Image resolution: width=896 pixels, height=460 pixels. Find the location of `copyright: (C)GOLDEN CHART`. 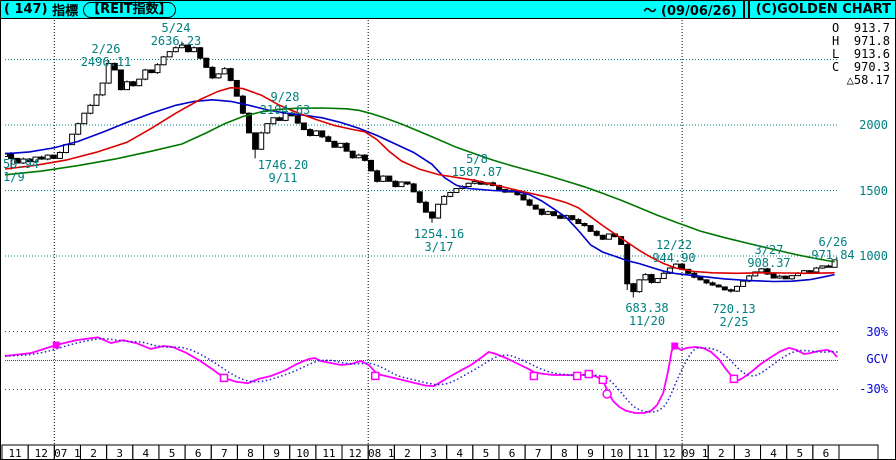

copyright: (C)GOLDEN CHART is located at coordinates (823, 9).